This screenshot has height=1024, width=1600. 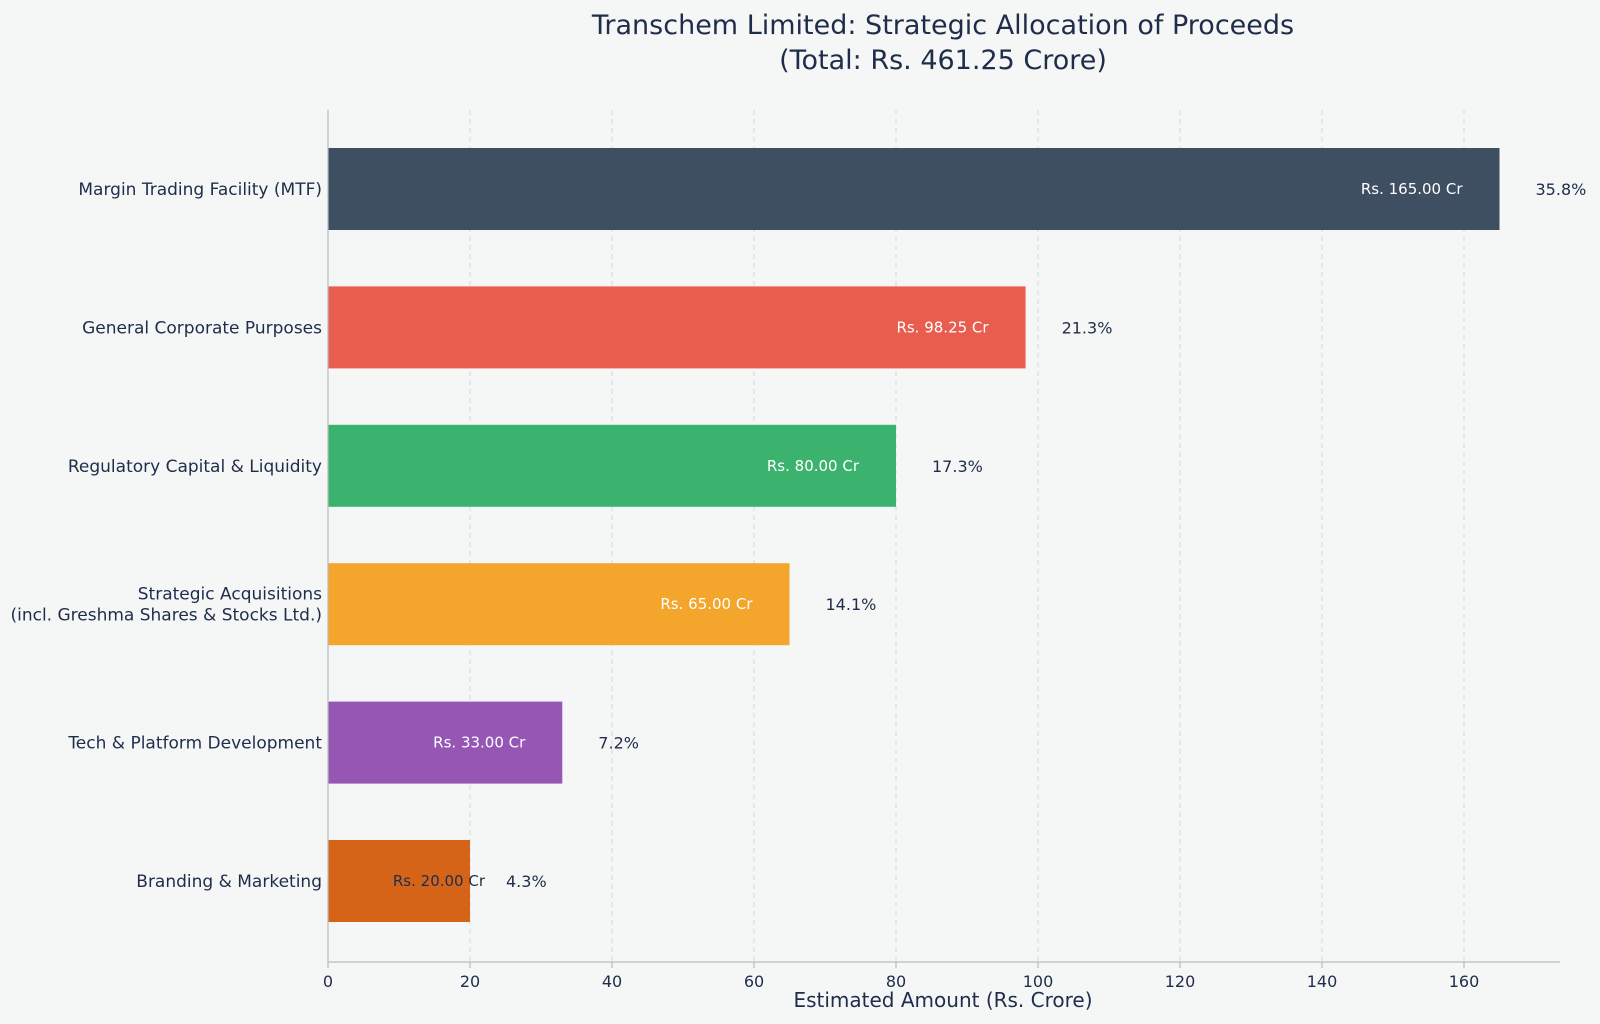 What do you see at coordinates (470, 981) in the screenshot?
I see `x-tick-label: 20` at bounding box center [470, 981].